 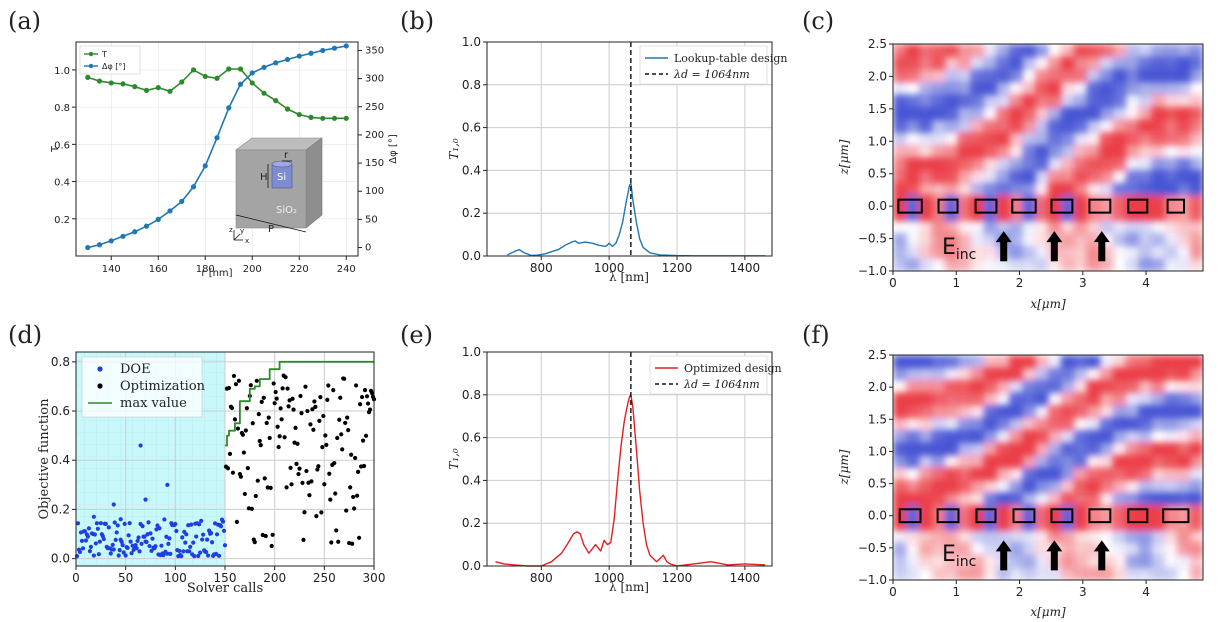 What do you see at coordinates (877, 387) in the screenshot?
I see `y-tick-label: 2.0` at bounding box center [877, 387].